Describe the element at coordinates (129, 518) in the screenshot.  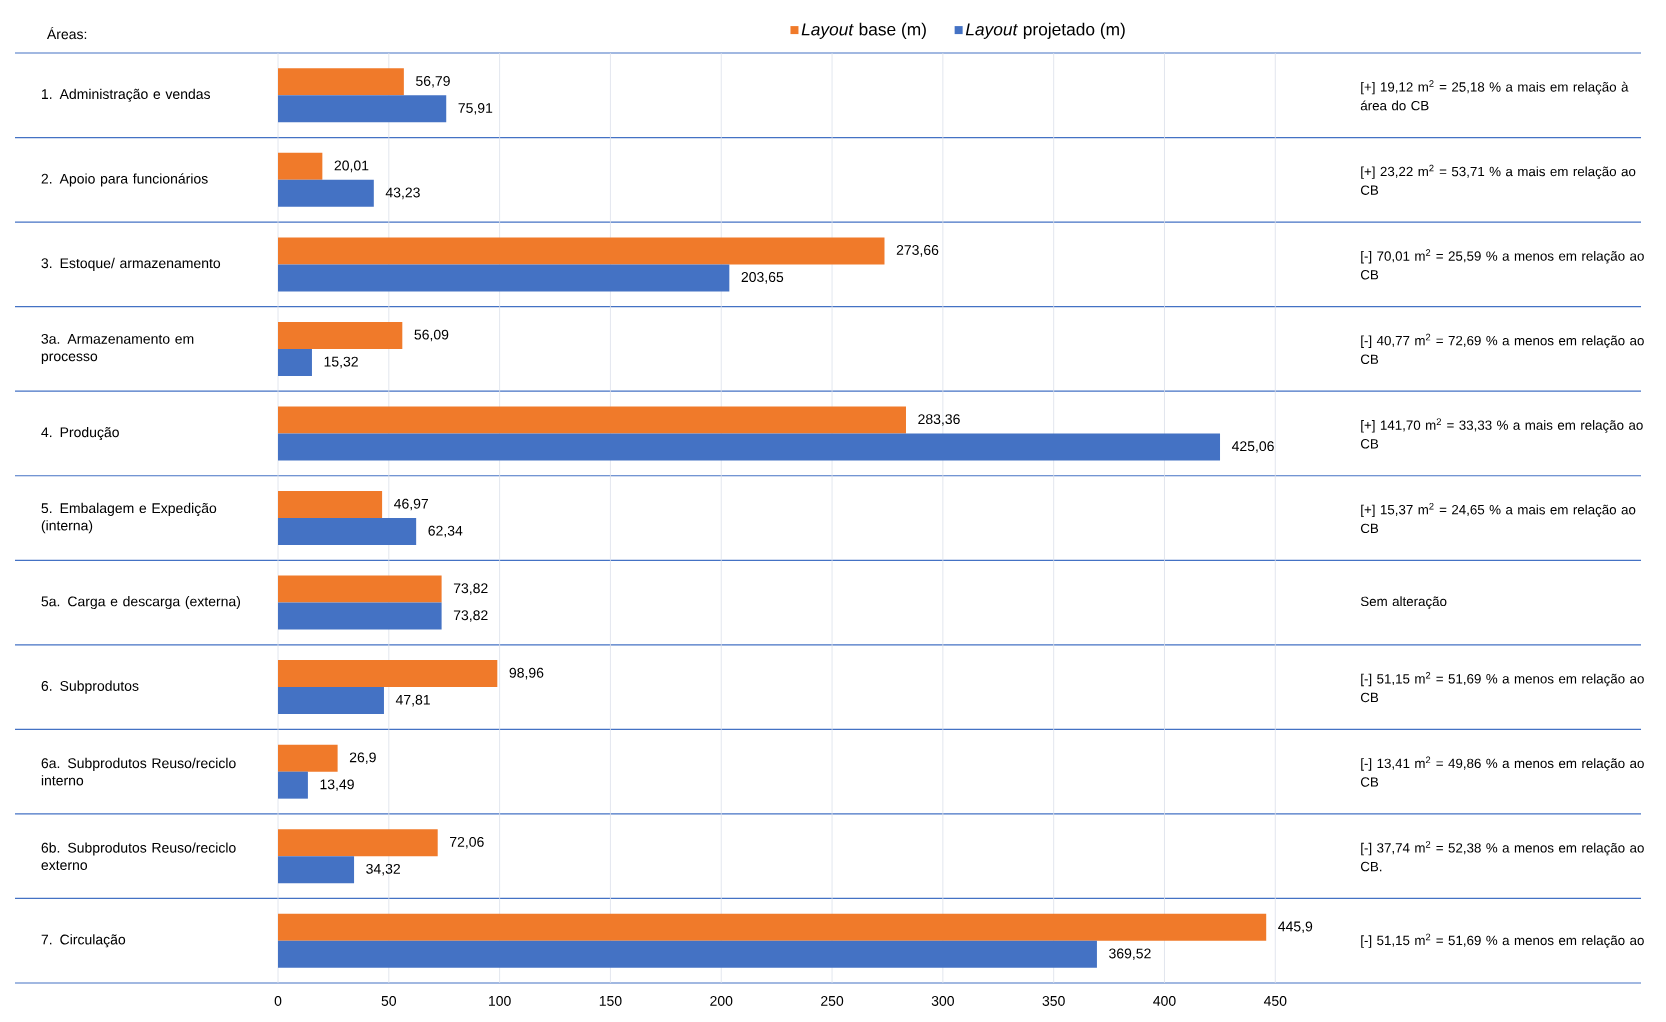
I see `y-tick-label: 5. Embalagem e Expedição (interna)` at that location.